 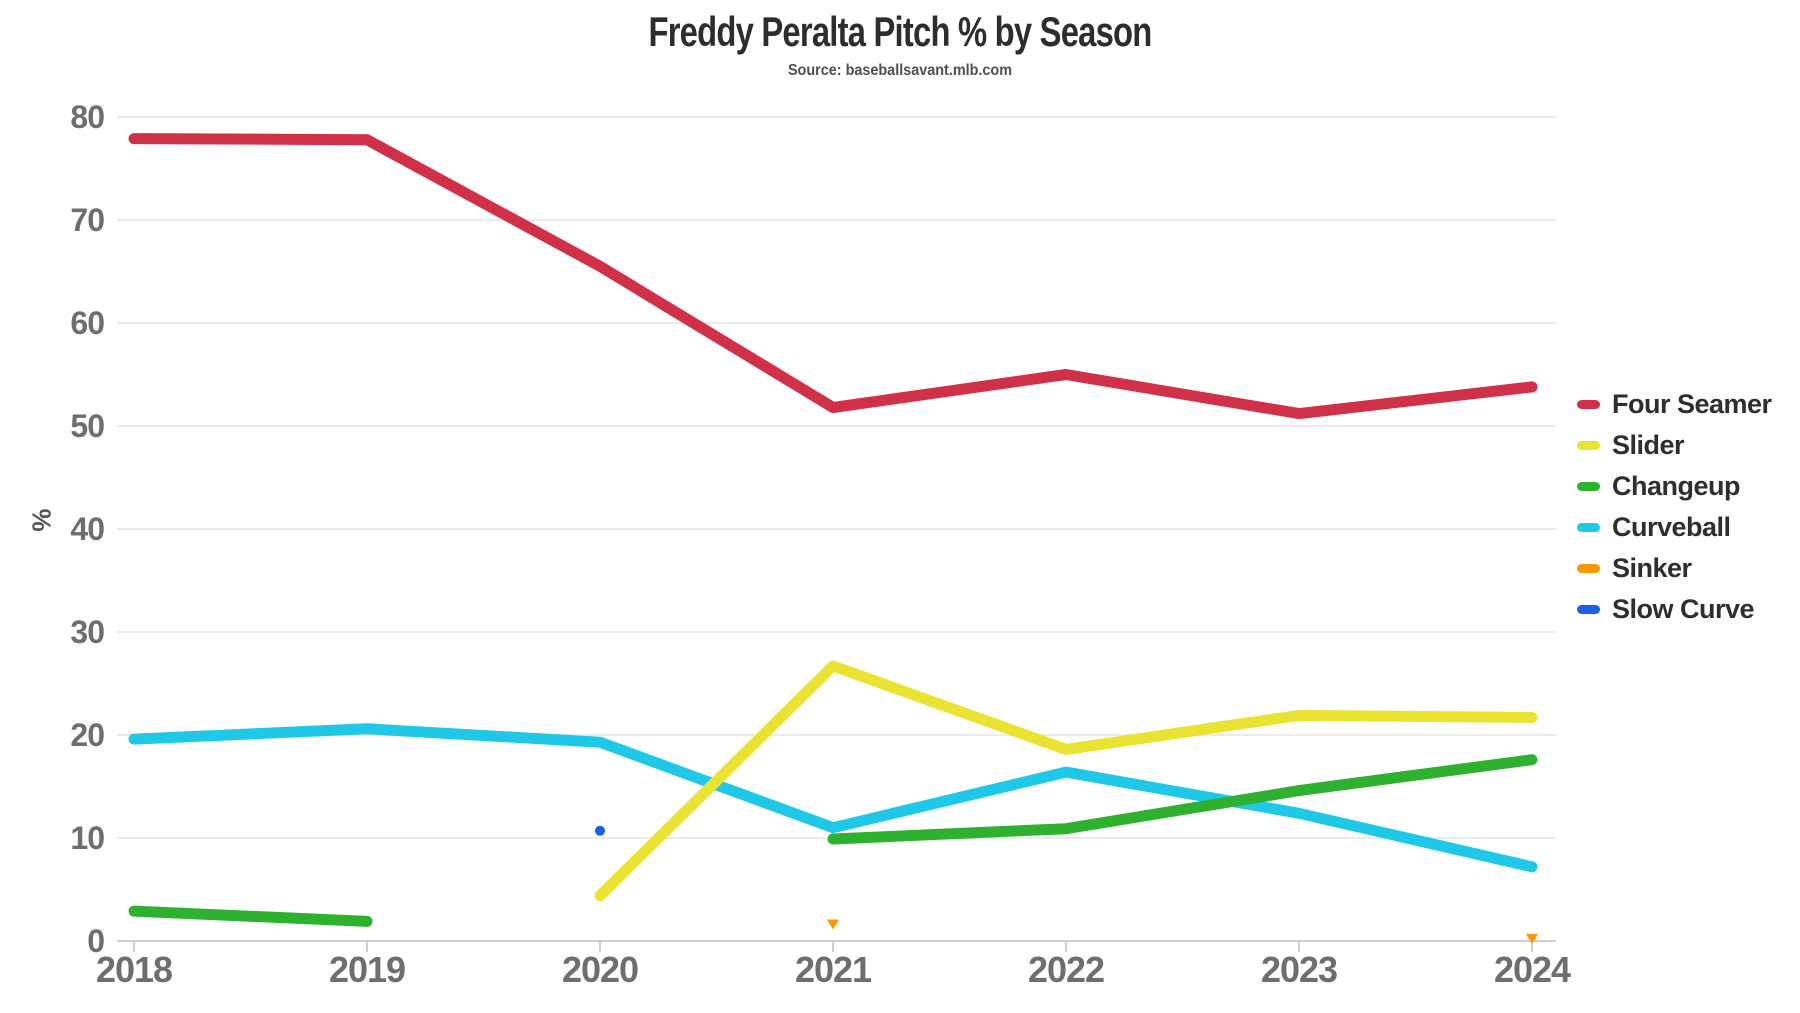 I want to click on x-tick-label-2020: 2020, so click(x=600, y=969).